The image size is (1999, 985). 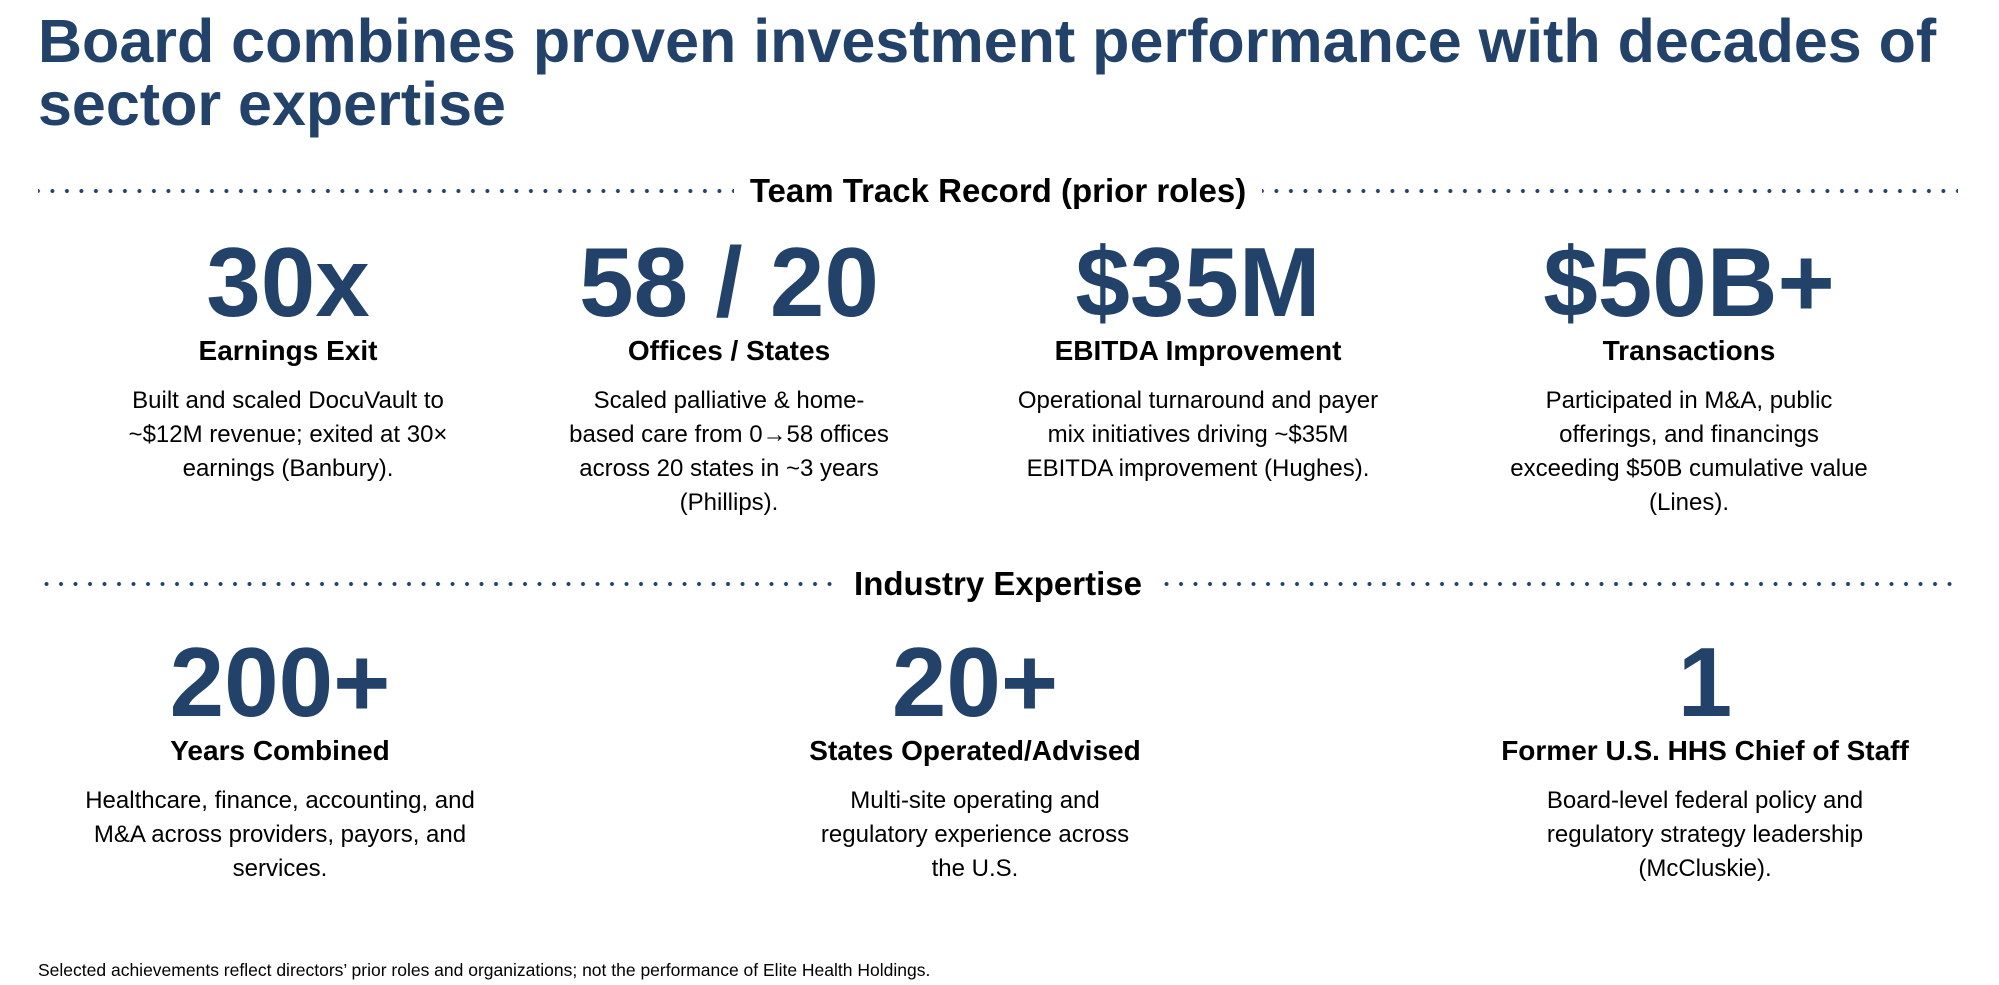 What do you see at coordinates (280, 750) in the screenshot?
I see `stat-label: Years Combined` at bounding box center [280, 750].